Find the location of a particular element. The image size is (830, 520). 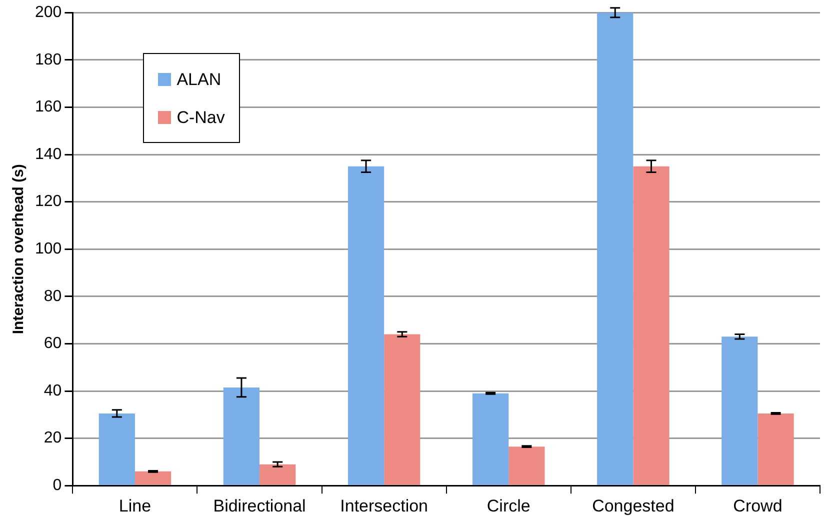

legend-label: C-Nav is located at coordinates (200, 118).